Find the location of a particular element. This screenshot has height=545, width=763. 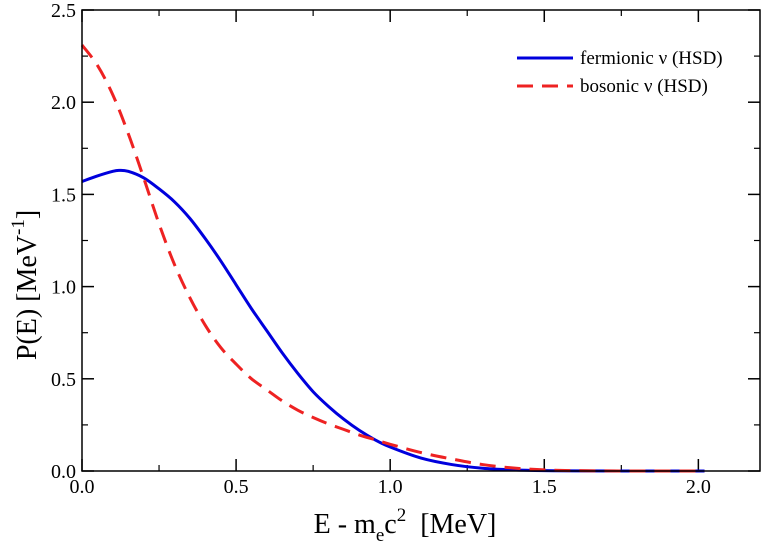

y-axis-title-main: P(E) [MeV is located at coordinates (27, 297).